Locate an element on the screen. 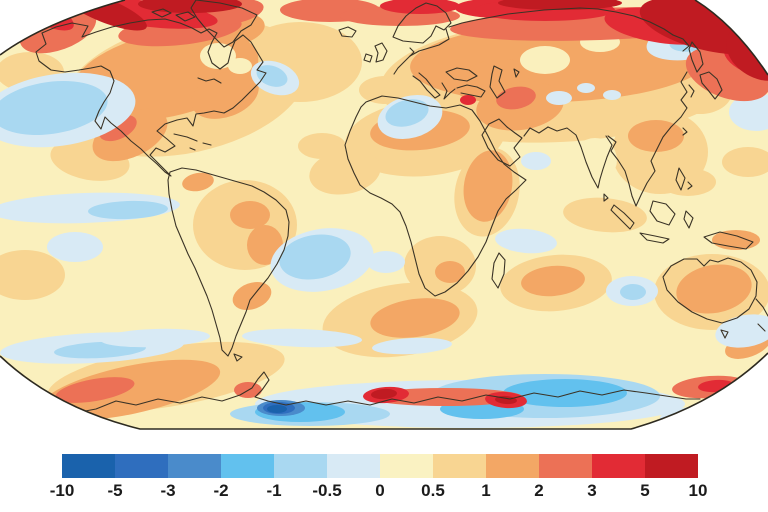 The width and height of the screenshot is (768, 512). colorbar-tick-label: 1 is located at coordinates (486, 490).